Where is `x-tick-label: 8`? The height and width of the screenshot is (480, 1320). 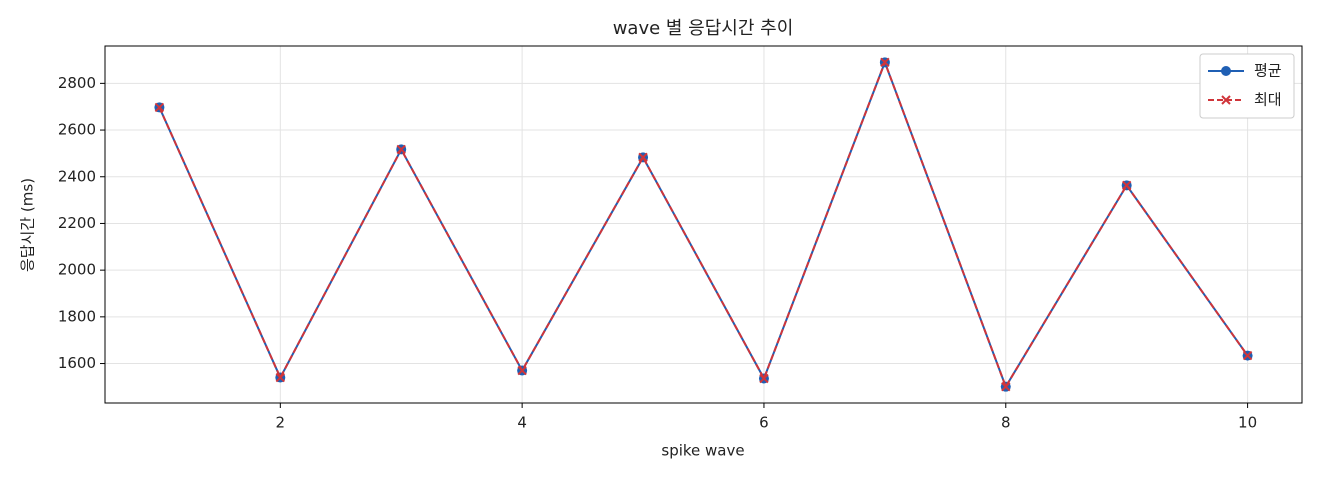 x-tick-label: 8 is located at coordinates (1006, 423).